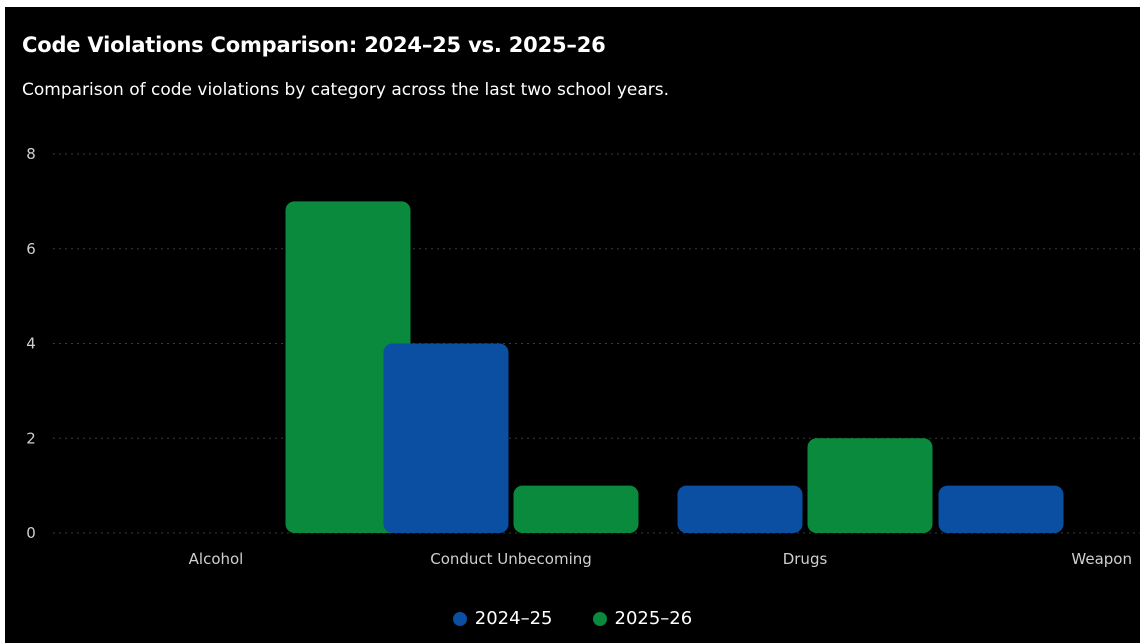  Describe the element at coordinates (31, 438) in the screenshot. I see `y-tick-label-2: 2` at that location.